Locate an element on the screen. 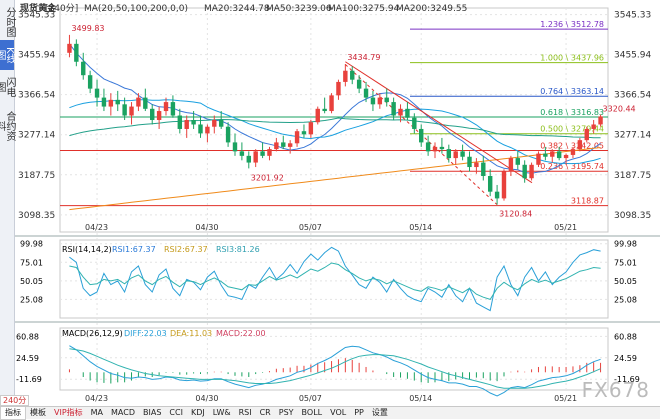  indicator-tab-11: PSY is located at coordinates (286, 412).